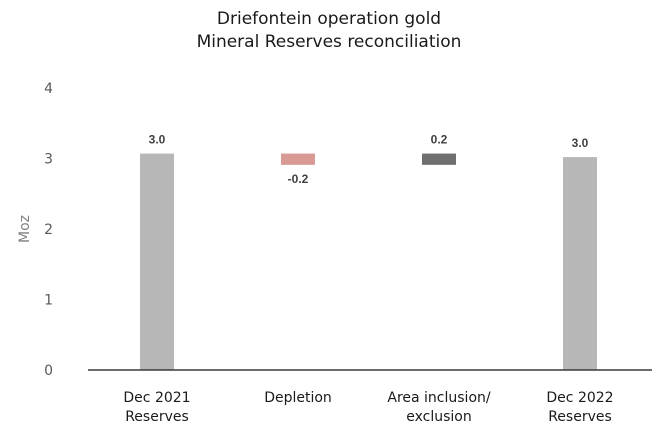 This screenshot has width=660, height=440. I want to click on y-axis-ticks: 0 1 2 3 4, so click(48, 230).